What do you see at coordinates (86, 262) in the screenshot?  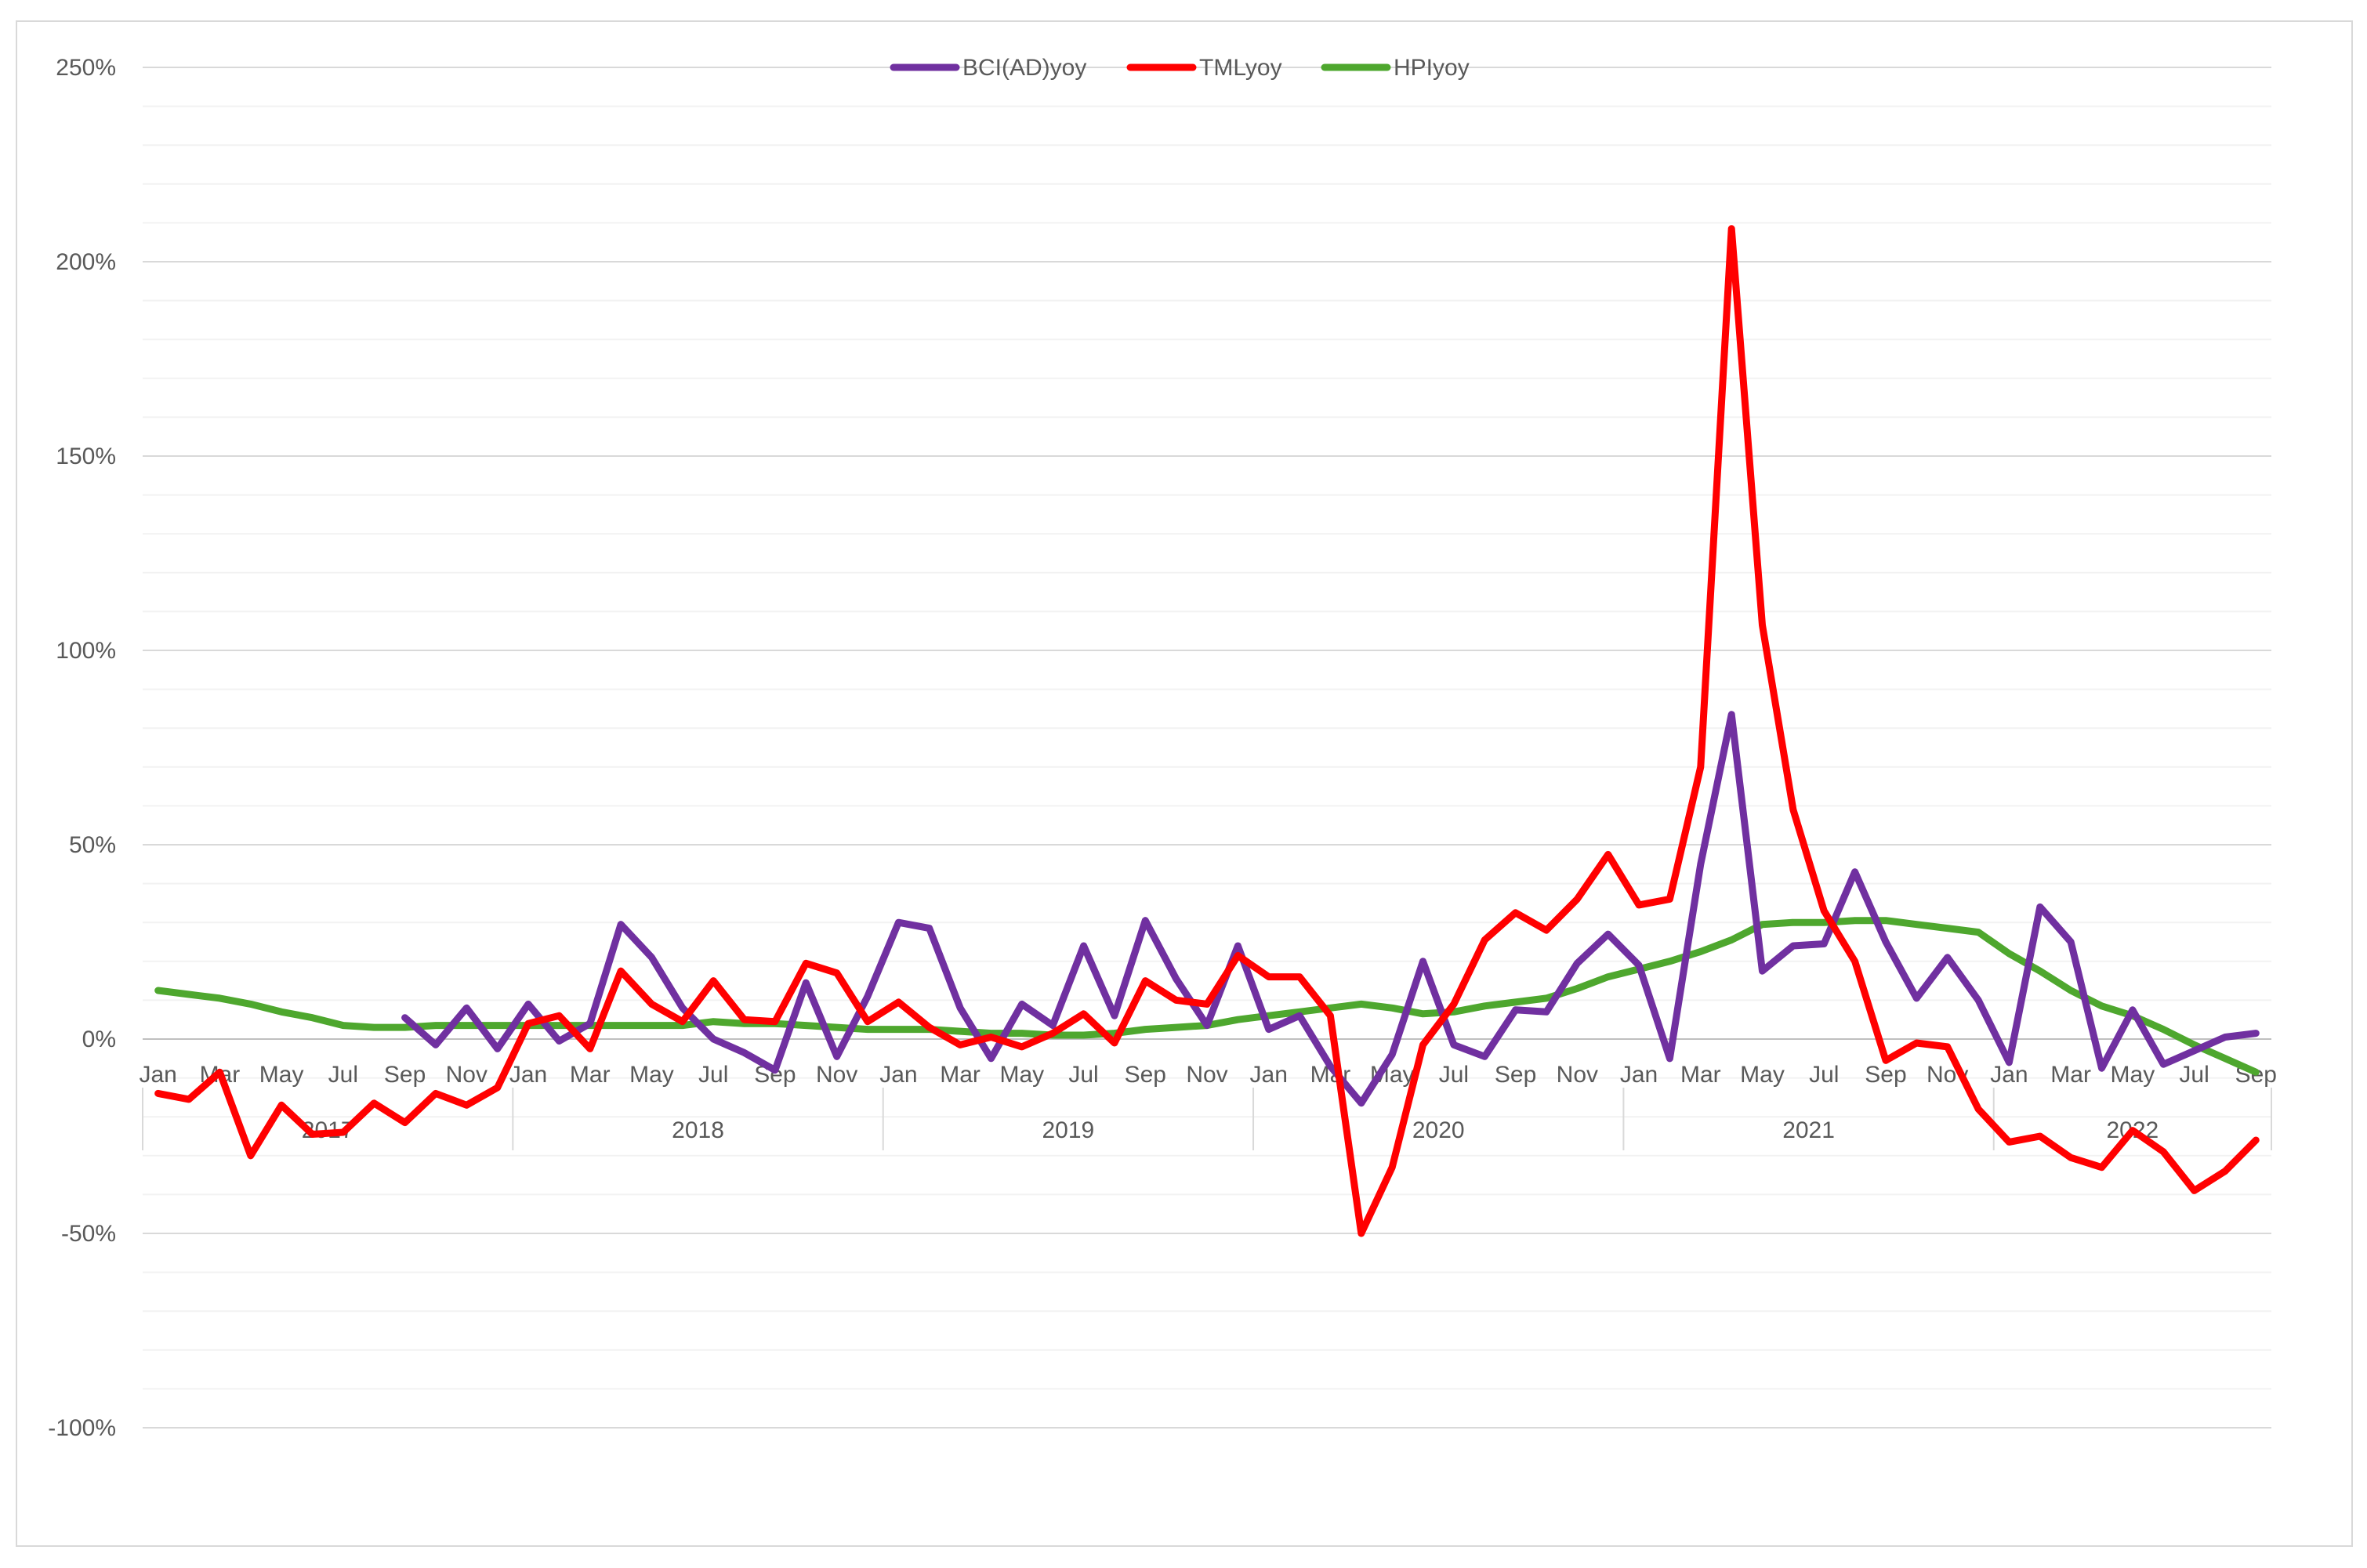 I see `y-tick-label: 200%` at bounding box center [86, 262].